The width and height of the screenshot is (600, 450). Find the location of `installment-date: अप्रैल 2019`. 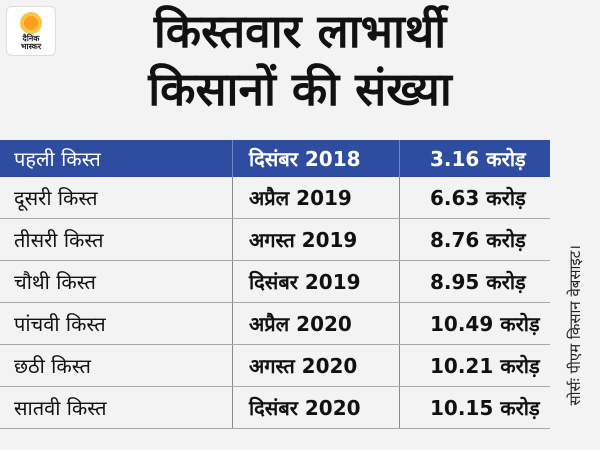

installment-date: अप्रैल 2019 is located at coordinates (316, 198).